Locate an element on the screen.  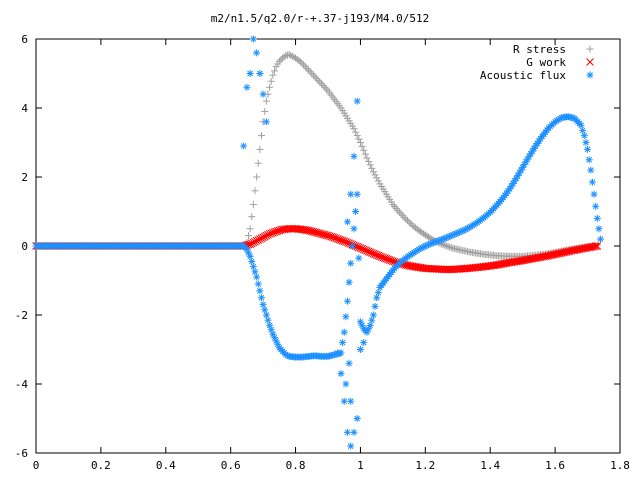
x-tick-label: 0 is located at coordinates (36, 465).